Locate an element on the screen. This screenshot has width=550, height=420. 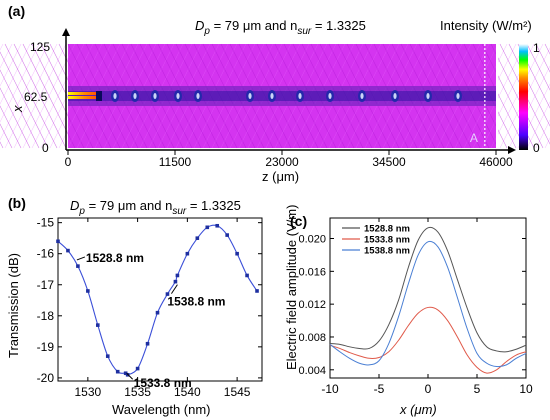
b-y-tick: -16 is located at coordinates (46, 254).